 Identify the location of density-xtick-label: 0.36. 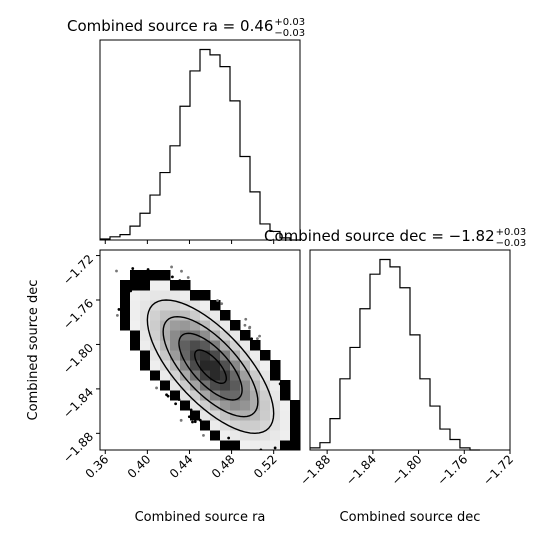
(97, 466).